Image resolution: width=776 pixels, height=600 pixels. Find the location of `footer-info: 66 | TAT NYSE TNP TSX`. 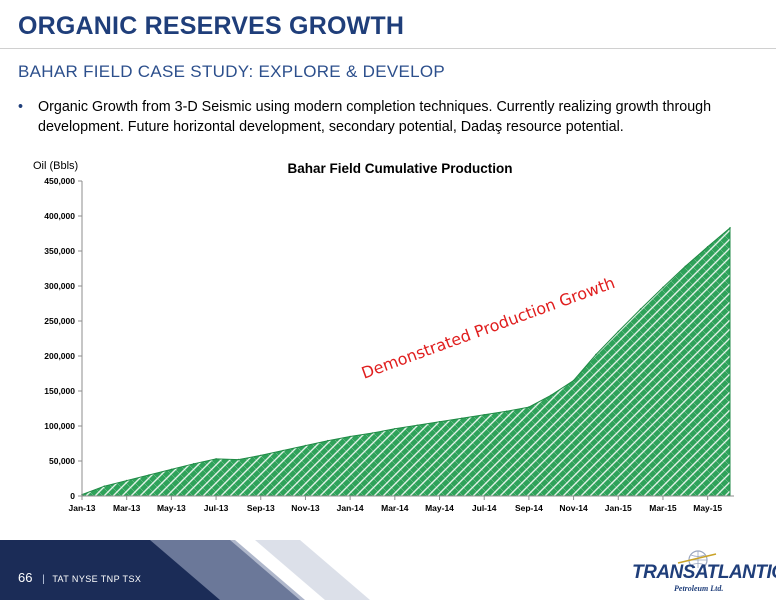

footer-info: 66 | TAT NYSE TNP TSX is located at coordinates (79, 577).